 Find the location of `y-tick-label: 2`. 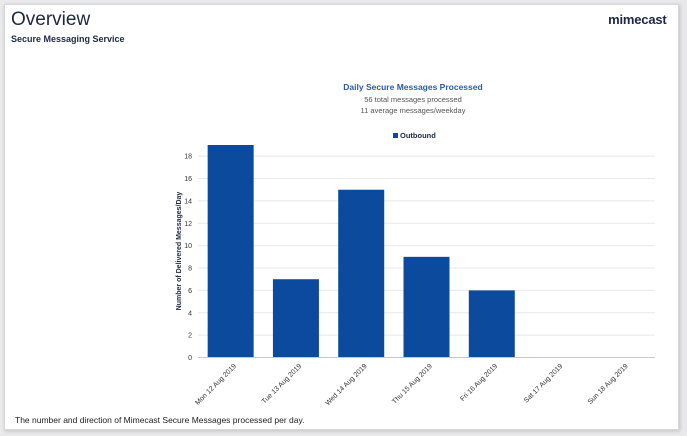

y-tick-label: 2 is located at coordinates (190, 336).